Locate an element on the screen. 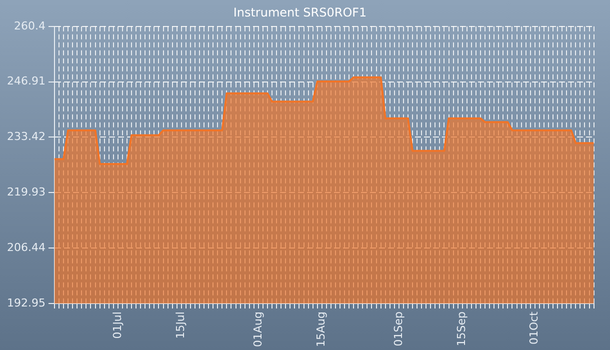  x-tick-label: 01Aug is located at coordinates (257, 330).